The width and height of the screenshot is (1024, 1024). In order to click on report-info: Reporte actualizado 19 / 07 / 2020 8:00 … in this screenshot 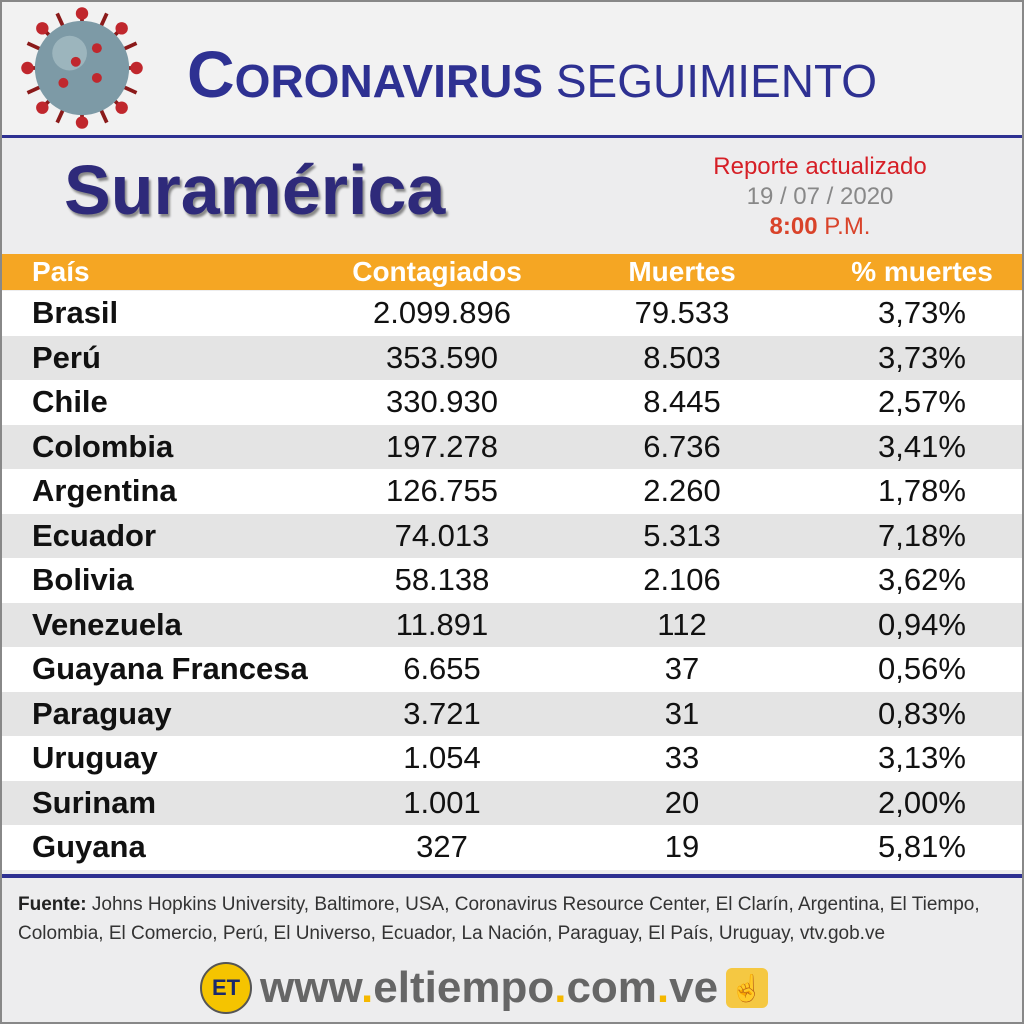, I will do `click(820, 197)`.